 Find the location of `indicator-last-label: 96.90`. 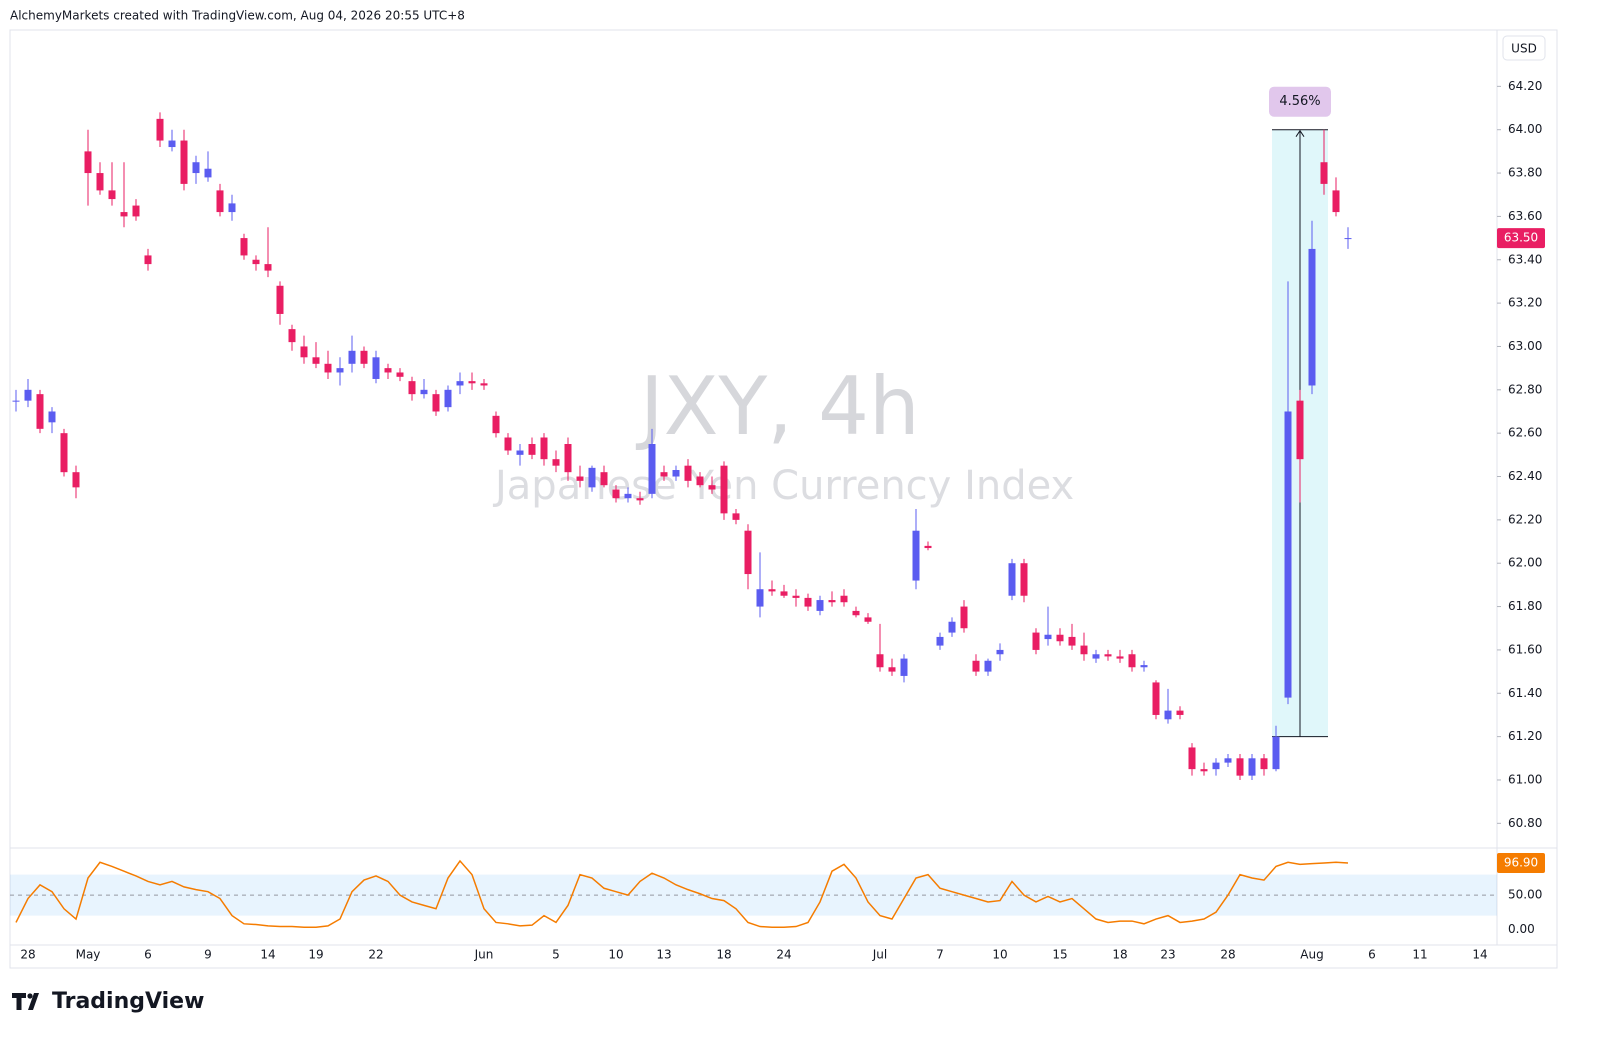

indicator-last-label: 96.90 is located at coordinates (1521, 863).